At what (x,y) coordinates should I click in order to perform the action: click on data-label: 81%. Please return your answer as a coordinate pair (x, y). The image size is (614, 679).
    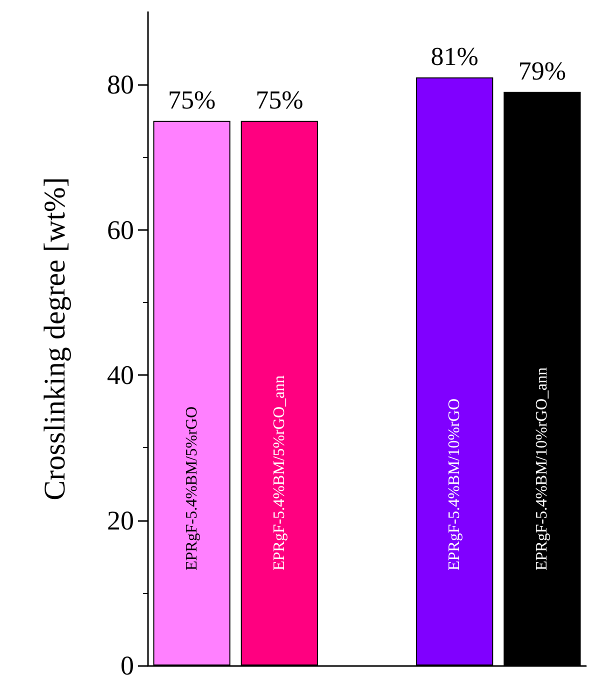
    Looking at the image, I should click on (454, 56).